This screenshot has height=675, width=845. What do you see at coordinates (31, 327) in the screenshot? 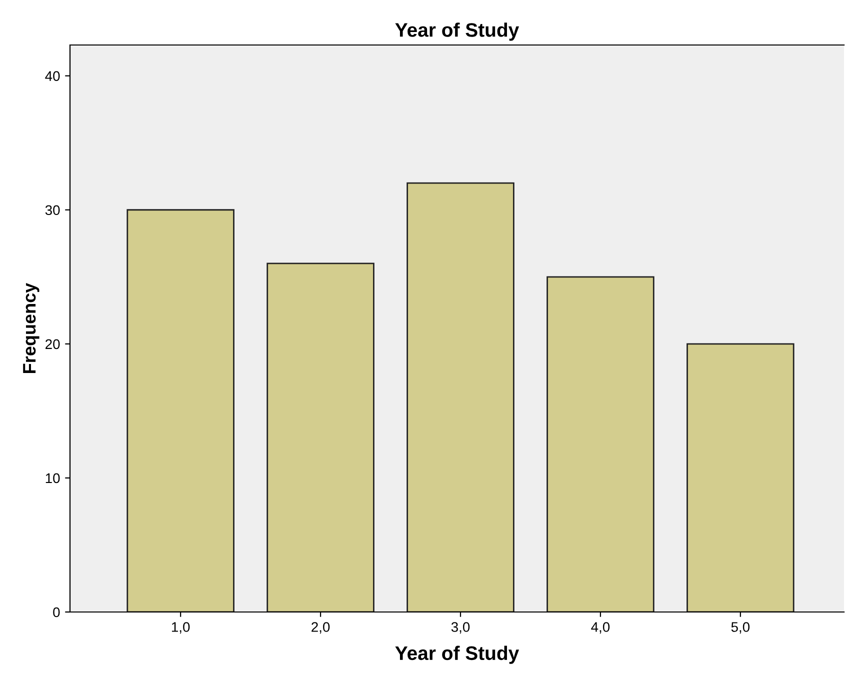
I see `y-axis-title: Frequency` at bounding box center [31, 327].